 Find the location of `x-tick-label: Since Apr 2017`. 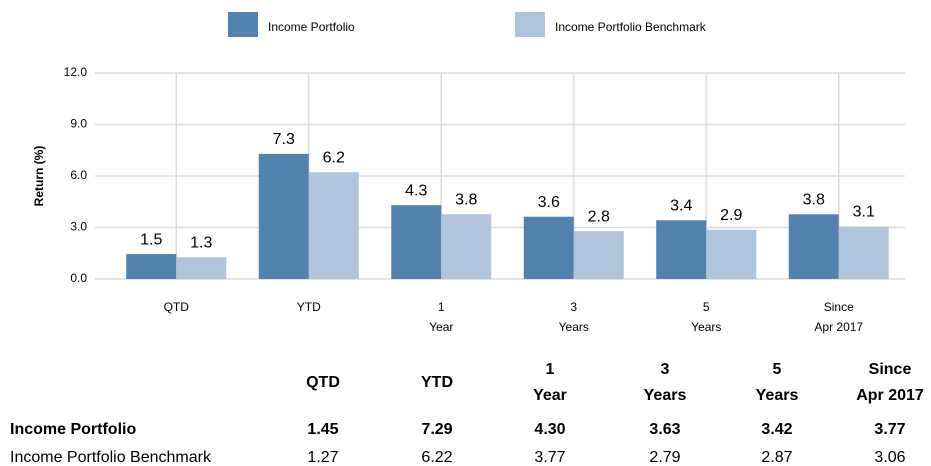

x-tick-label: Since Apr 2017 is located at coordinates (838, 317).